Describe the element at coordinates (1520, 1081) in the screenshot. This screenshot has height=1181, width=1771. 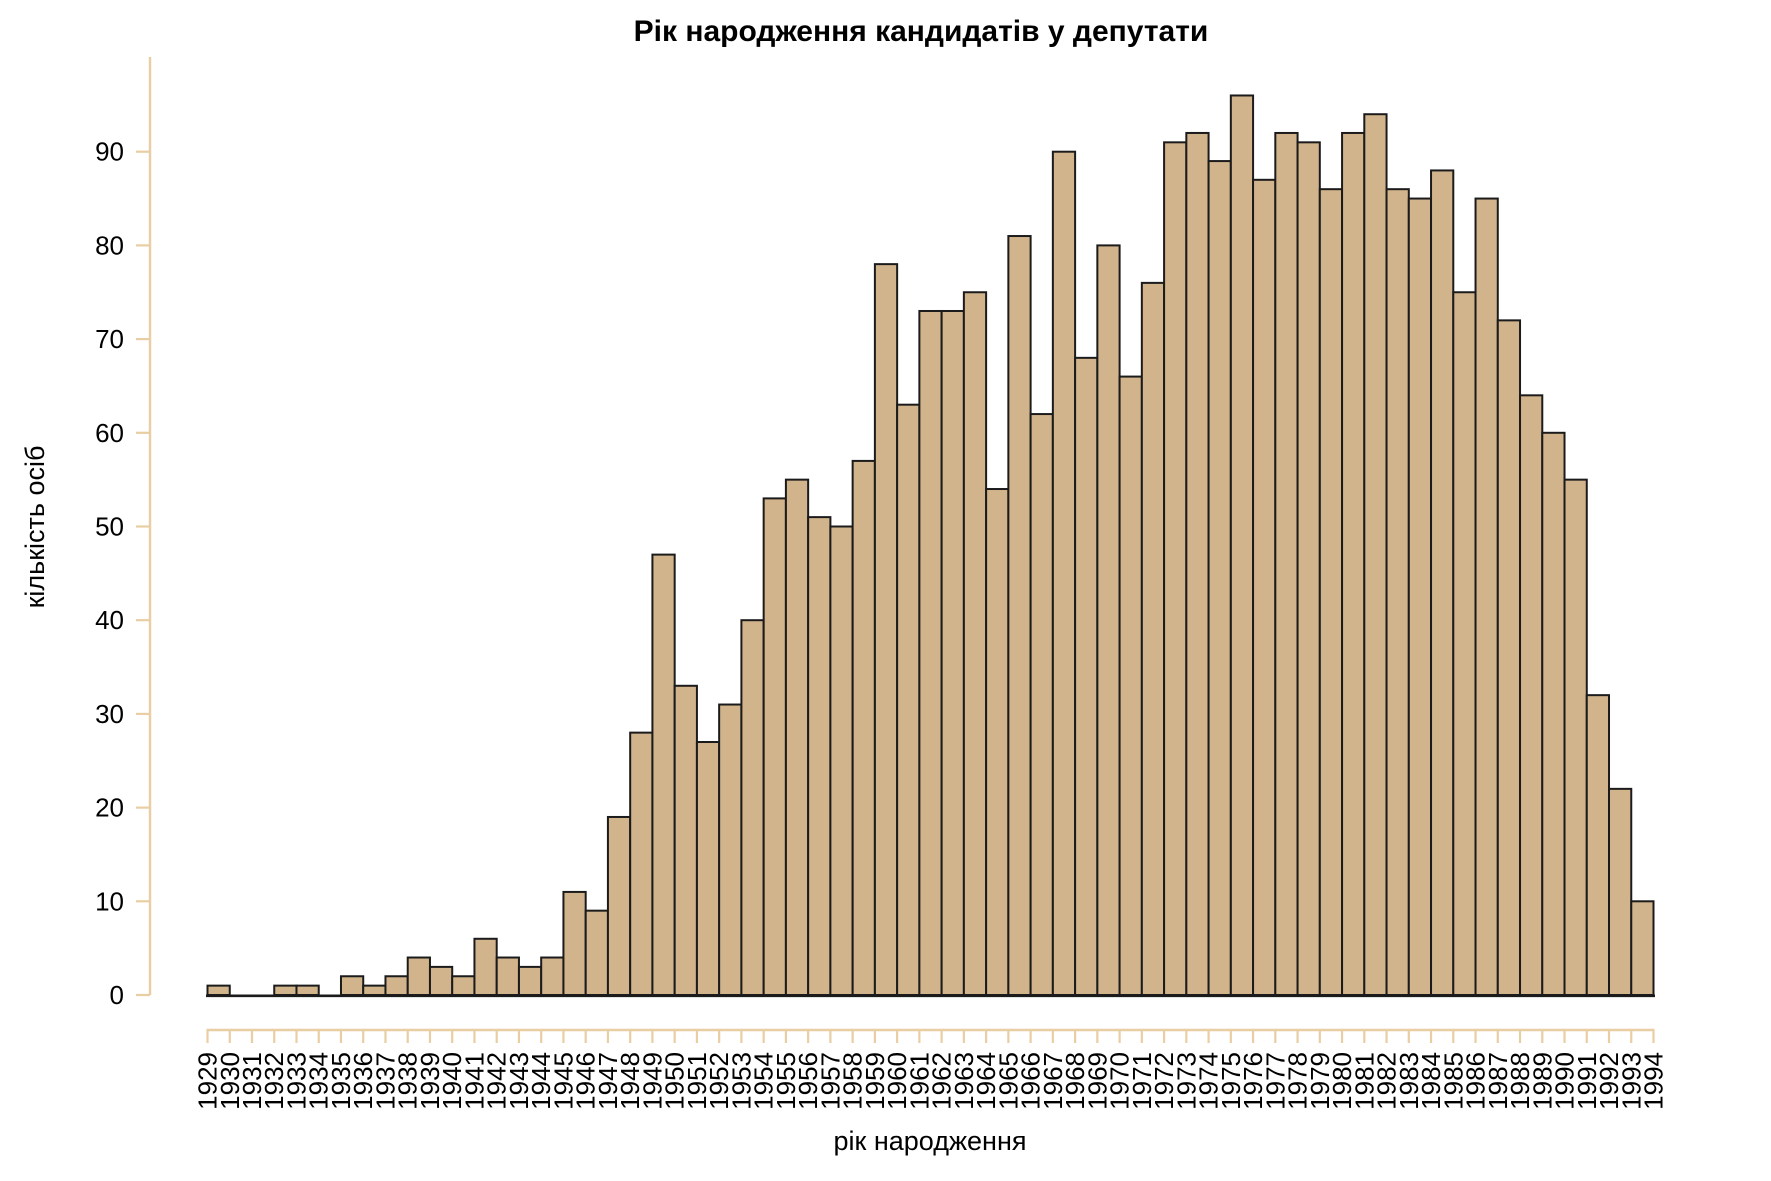
I see `x-tick-label-1988: 1988` at that location.